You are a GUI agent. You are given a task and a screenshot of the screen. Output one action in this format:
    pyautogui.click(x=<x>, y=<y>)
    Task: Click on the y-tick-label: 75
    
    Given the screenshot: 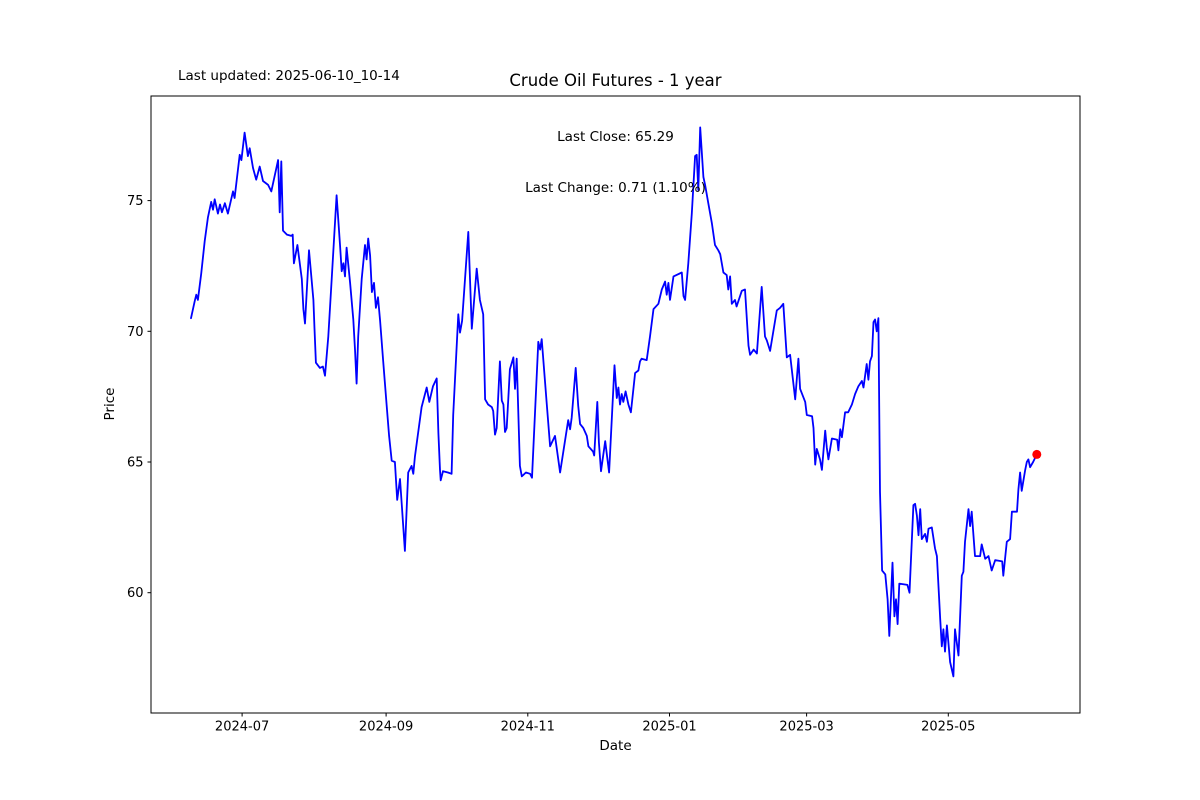 What is the action you would take?
    pyautogui.click(x=135, y=201)
    